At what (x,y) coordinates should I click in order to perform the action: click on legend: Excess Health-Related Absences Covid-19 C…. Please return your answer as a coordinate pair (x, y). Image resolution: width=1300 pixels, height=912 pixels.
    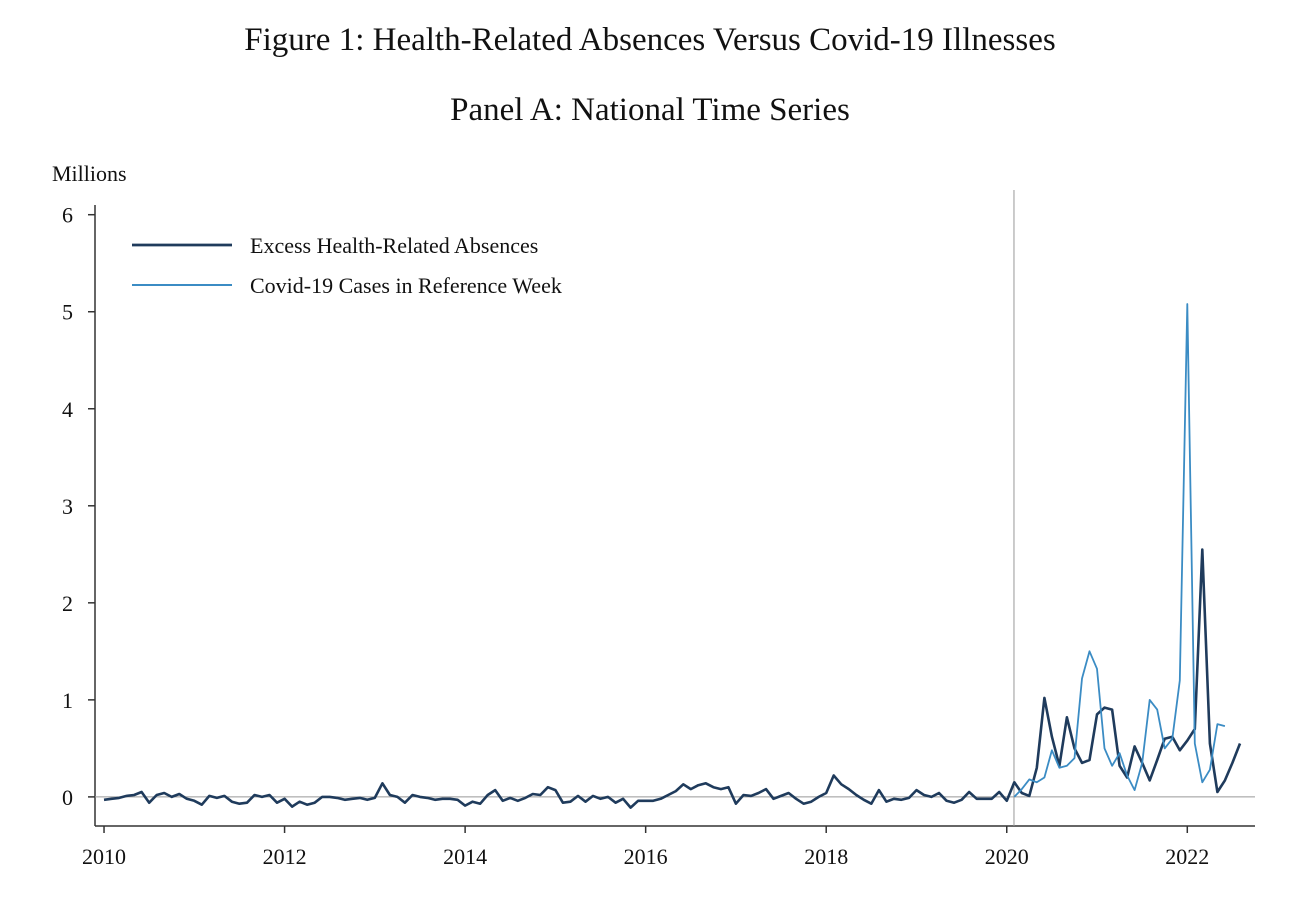
    Looking at the image, I should click on (347, 265).